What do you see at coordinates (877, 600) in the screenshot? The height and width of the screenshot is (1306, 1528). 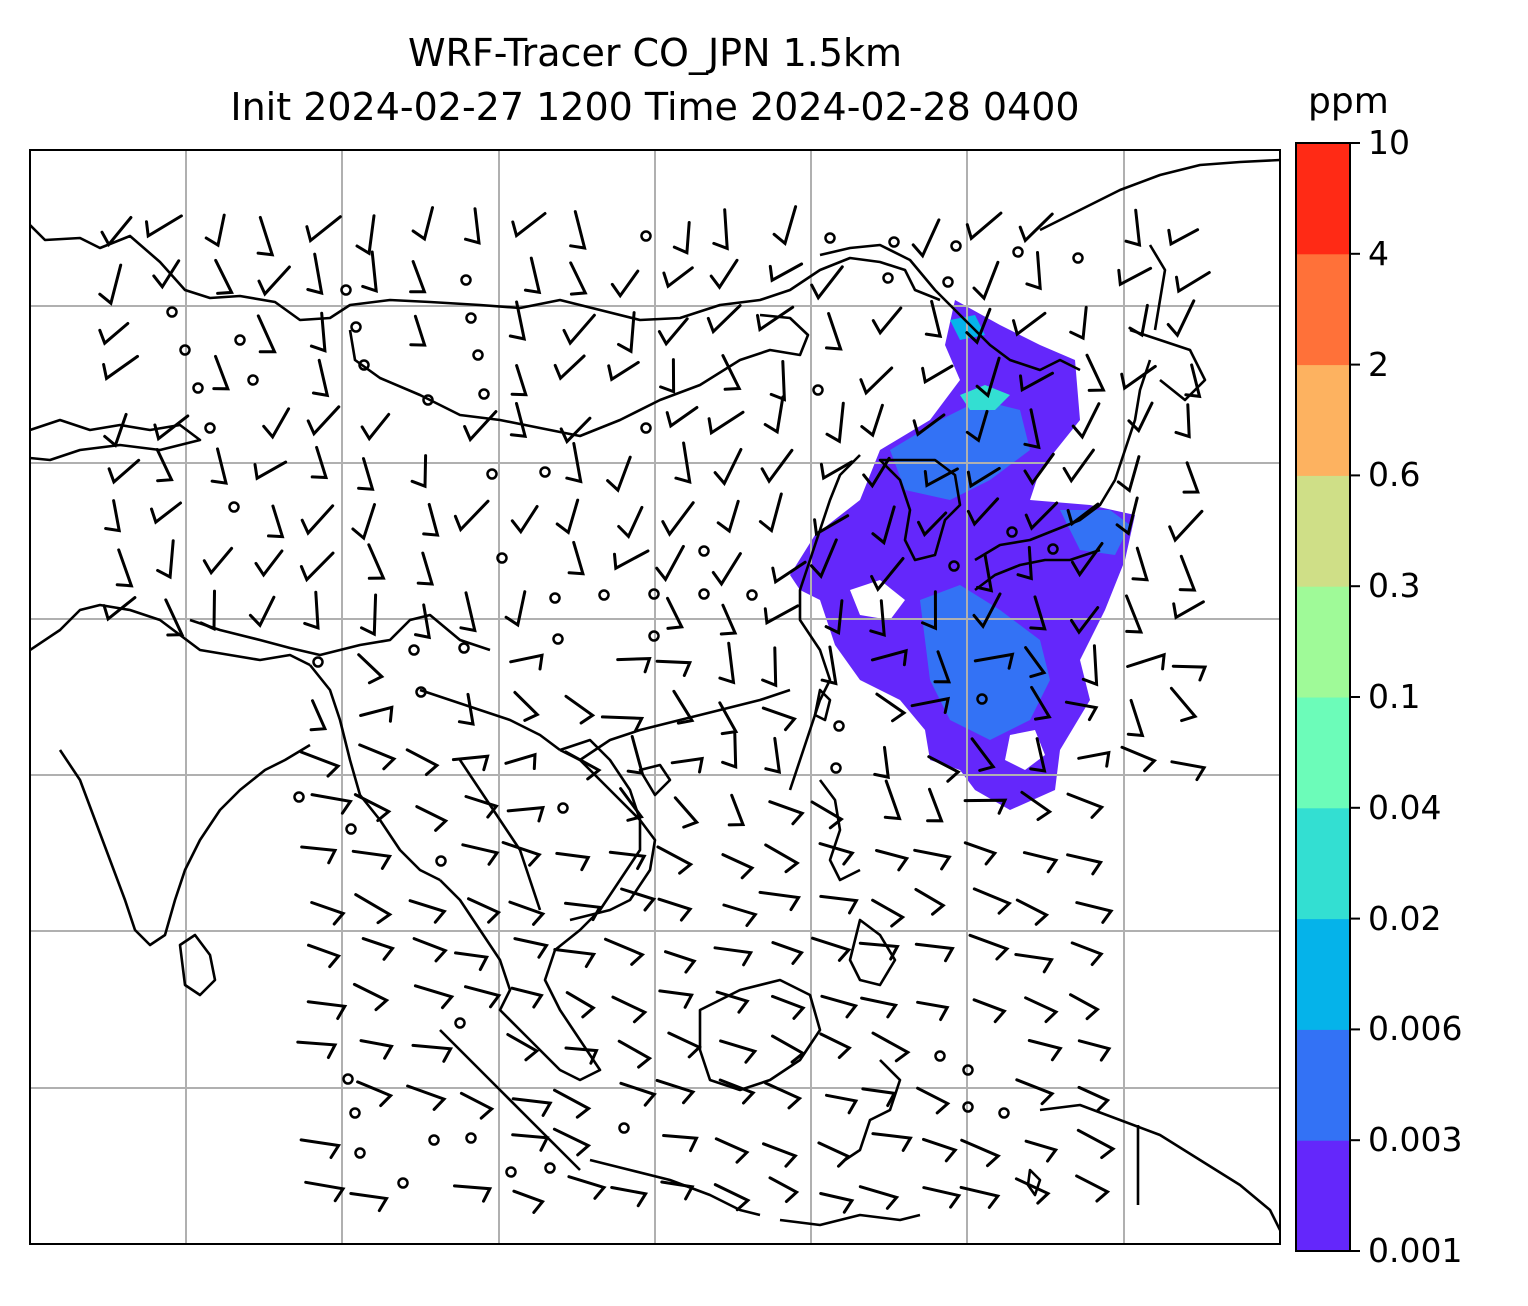 I see `plume-hole-yellow-sea` at bounding box center [877, 600].